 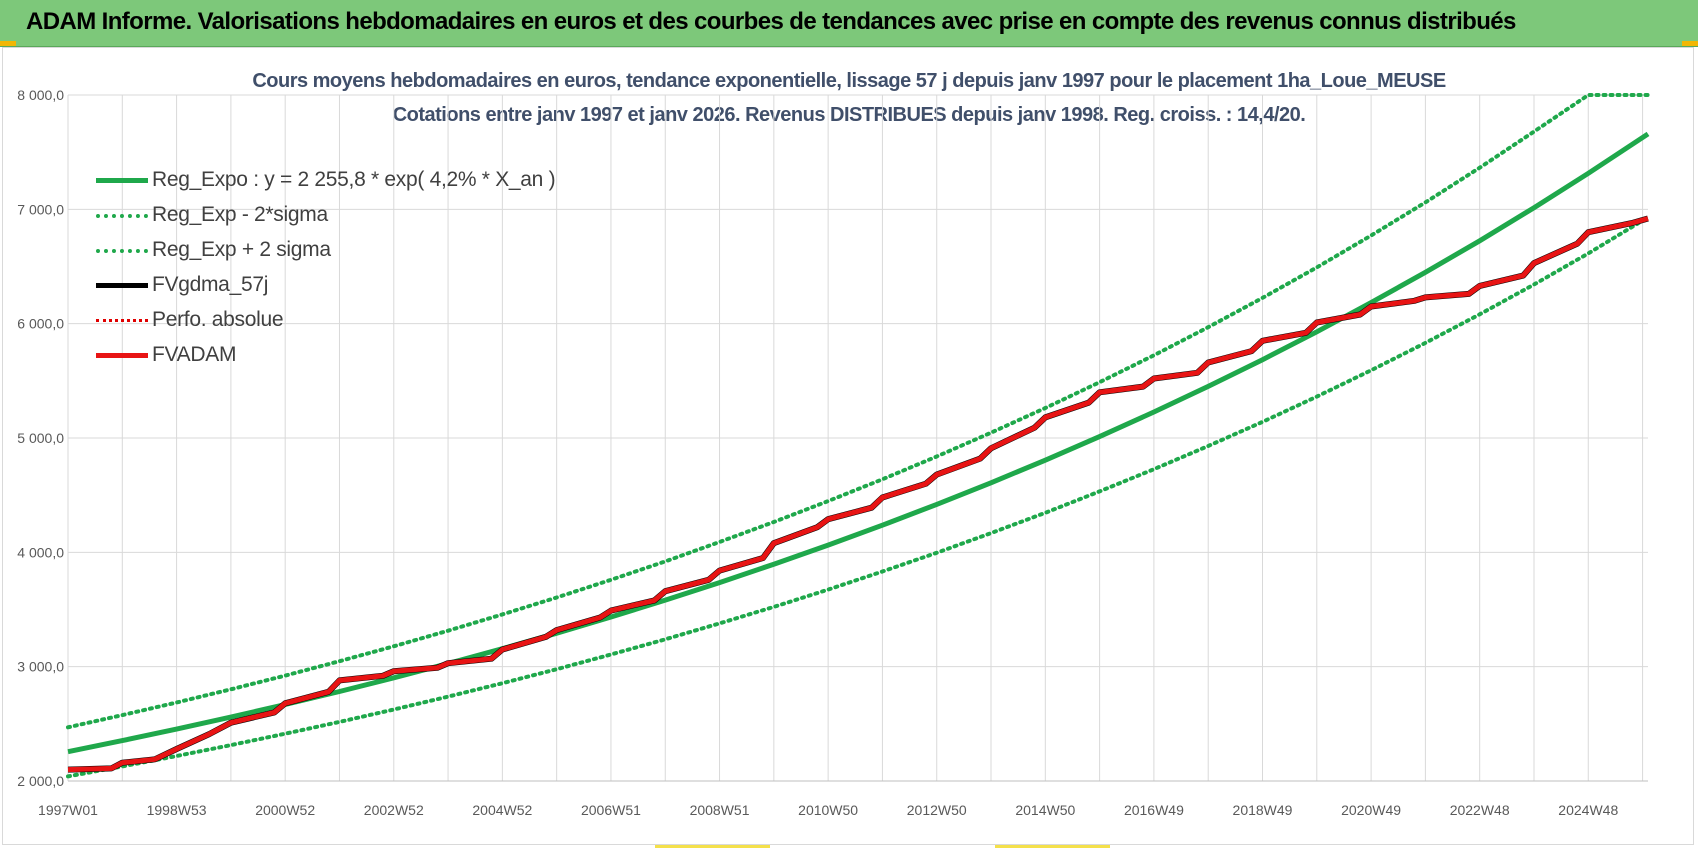 I want to click on x-tick-label: 2002W52, so click(x=394, y=810).